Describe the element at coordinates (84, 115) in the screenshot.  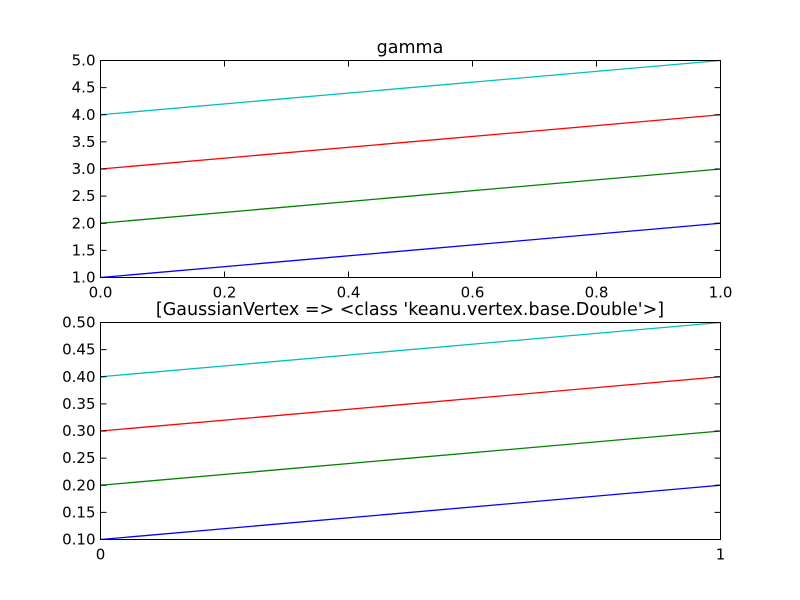
I see `top-plot-y-tick-label: 4.0` at that location.